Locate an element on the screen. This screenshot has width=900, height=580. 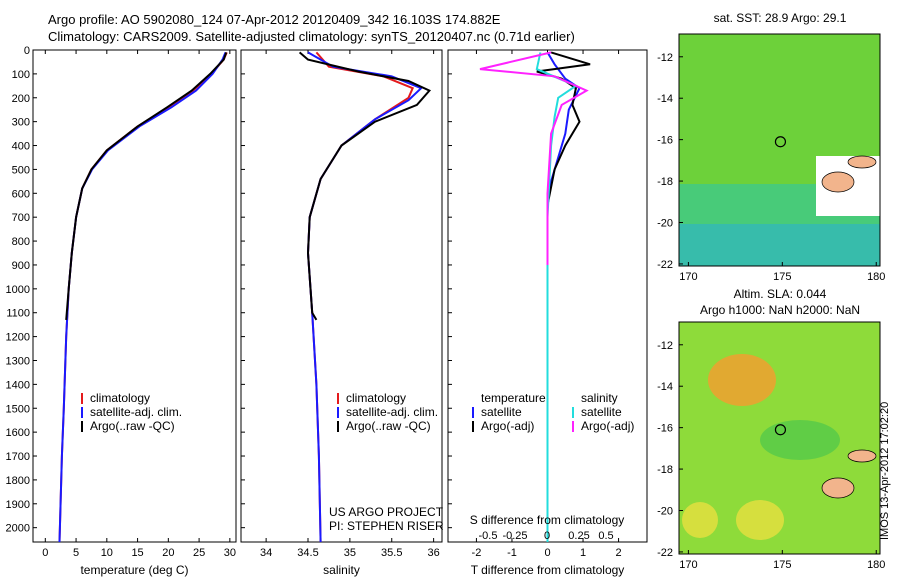
sst-map is located at coordinates (779, 150).